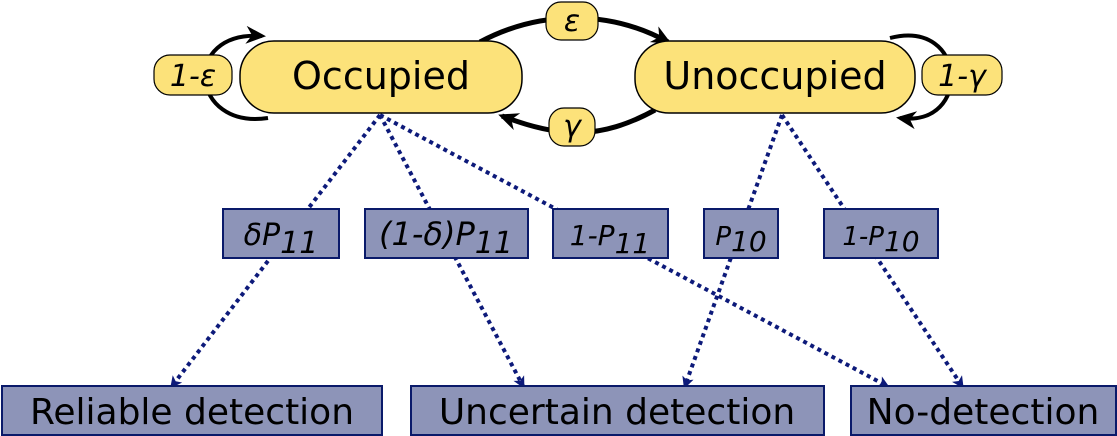  I want to click on svg-text: P10, so click(740, 240).